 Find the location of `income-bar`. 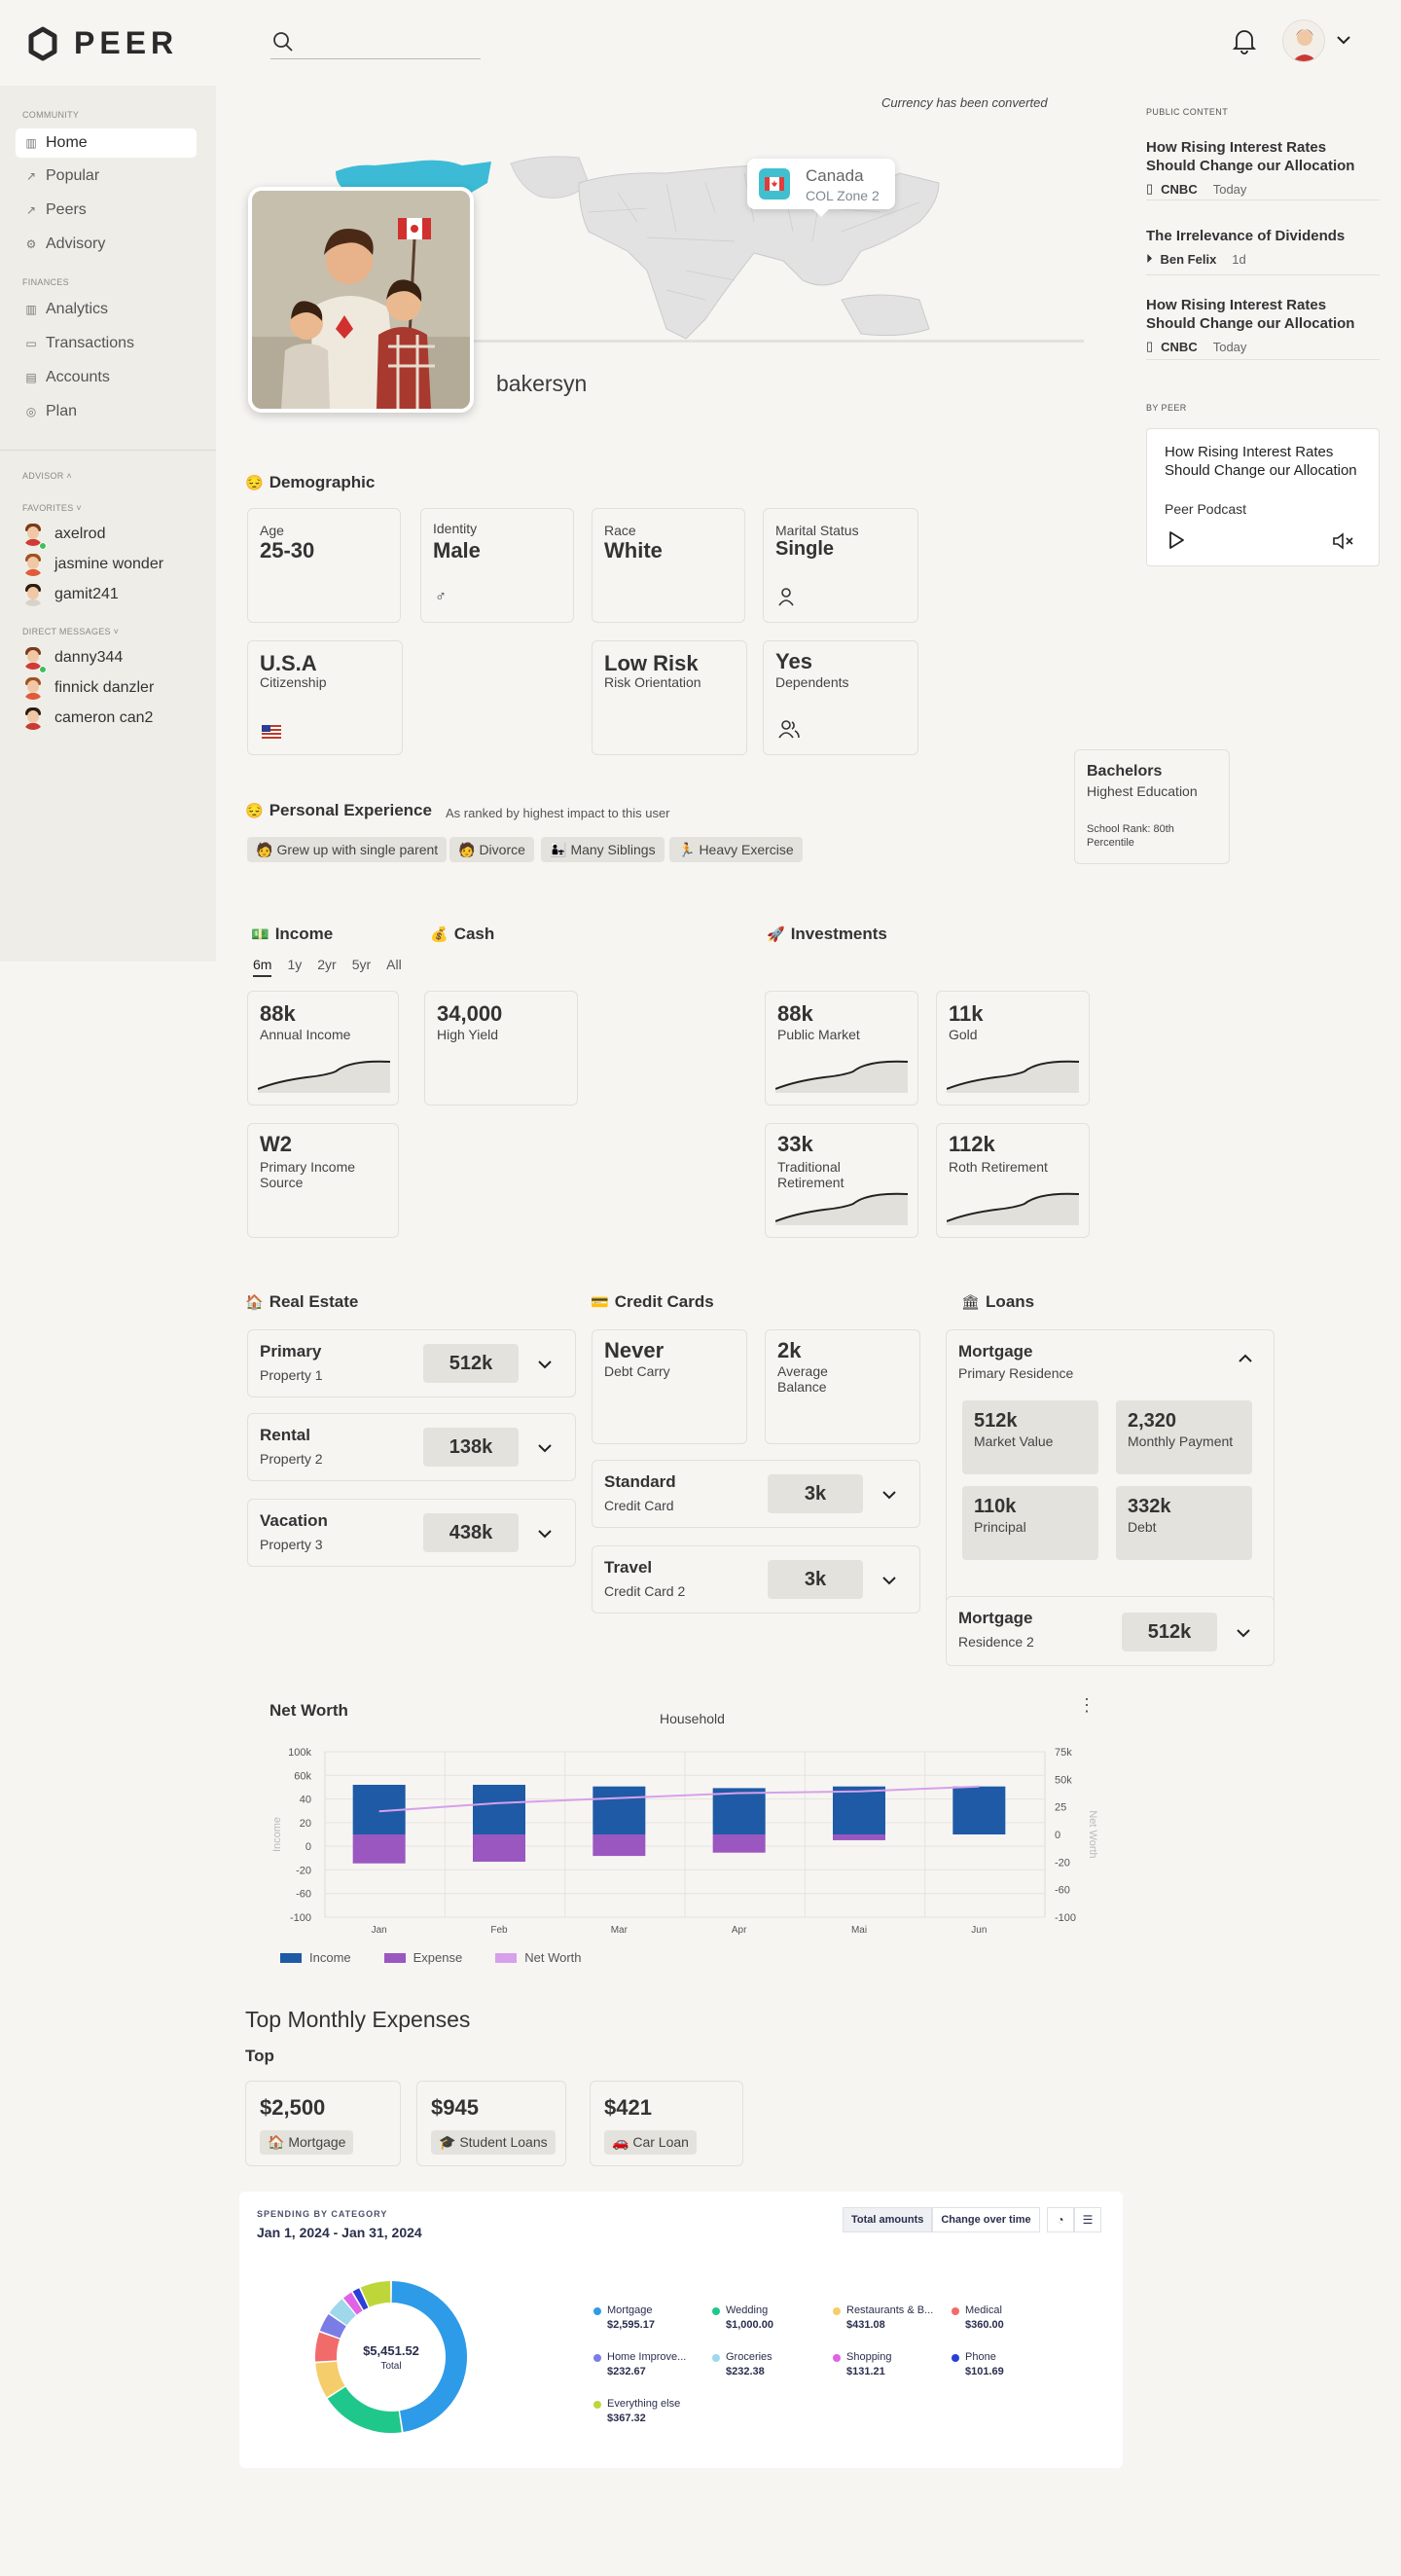

income-bar is located at coordinates (979, 1810).